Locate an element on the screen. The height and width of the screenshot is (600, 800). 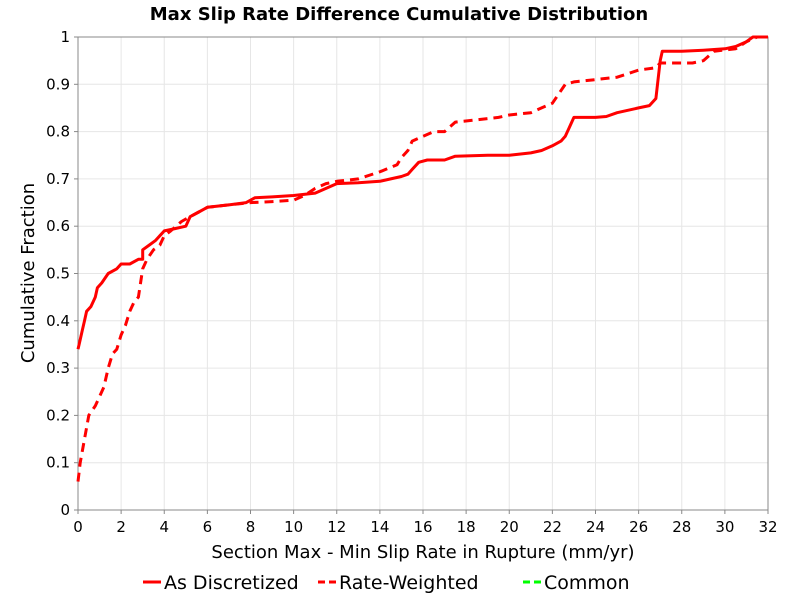
x-tick-label: 22 is located at coordinates (552, 527).